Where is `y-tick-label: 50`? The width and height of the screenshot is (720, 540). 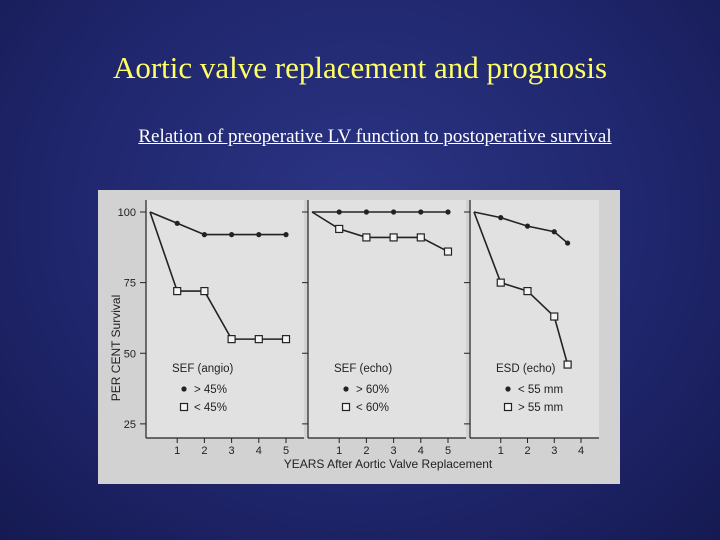 y-tick-label: 50 is located at coordinates (130, 354).